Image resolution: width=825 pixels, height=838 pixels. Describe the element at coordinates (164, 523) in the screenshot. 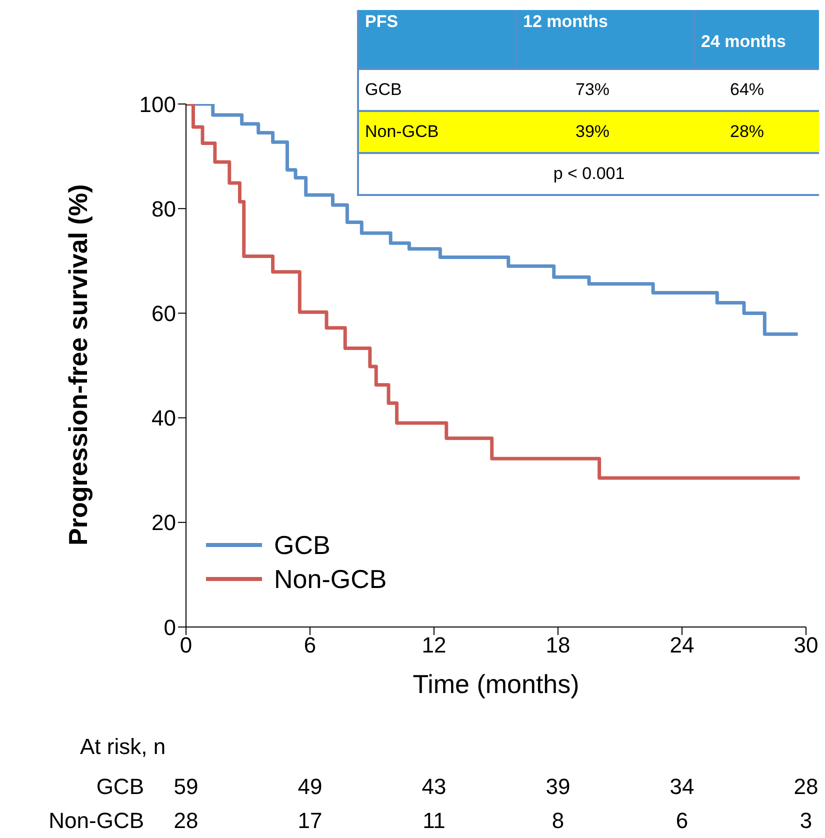

I see `y-tick-label: 20` at that location.